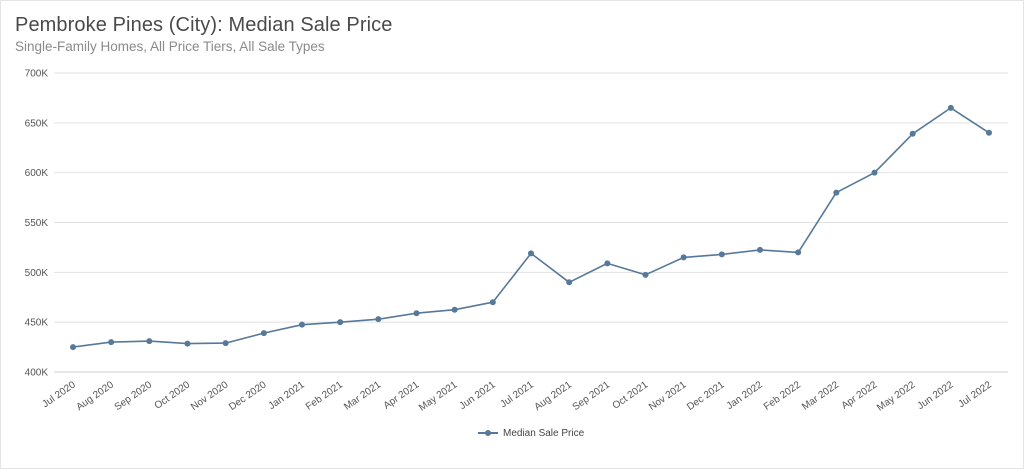 This screenshot has height=469, width=1024. What do you see at coordinates (860, 395) in the screenshot?
I see `x-tick-label: Apr 2022` at bounding box center [860, 395].